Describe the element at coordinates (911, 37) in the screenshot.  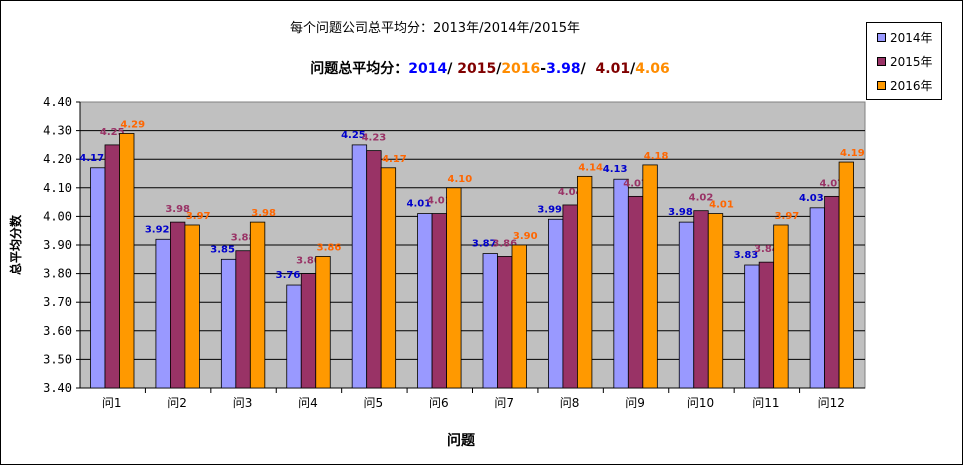
I see `legend-label: 2014年` at that location.